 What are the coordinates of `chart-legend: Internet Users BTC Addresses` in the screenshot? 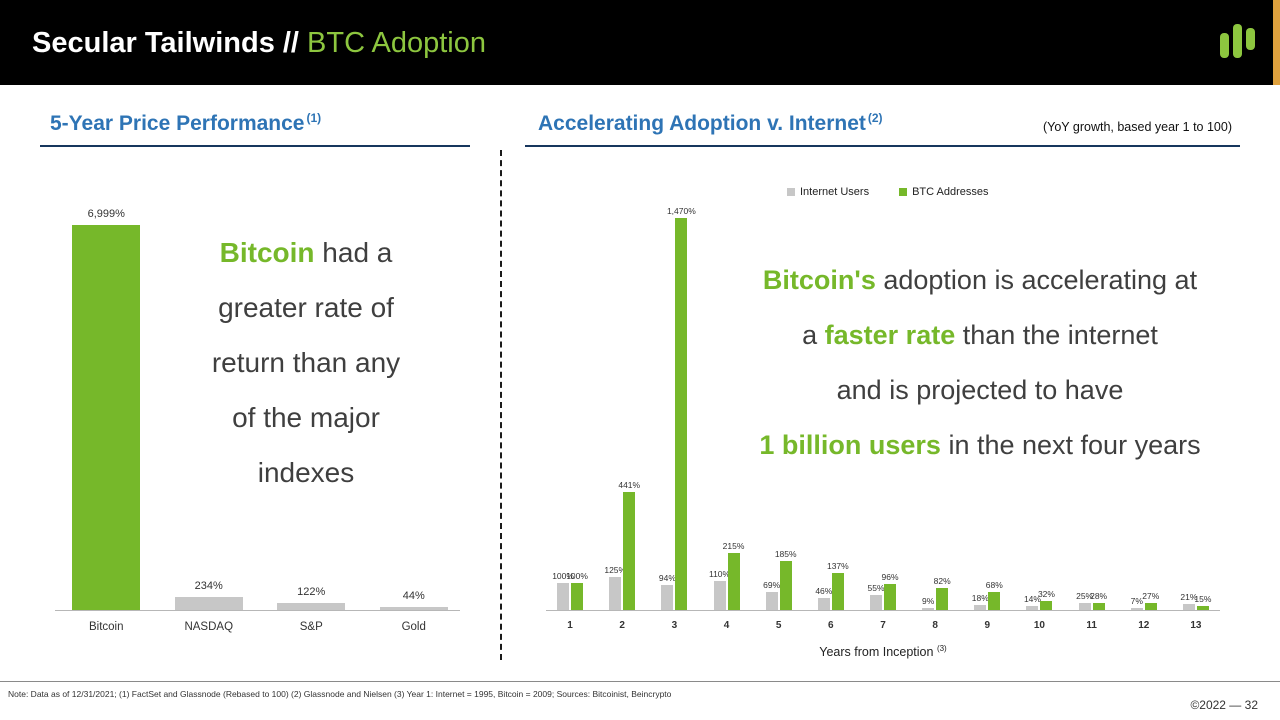 It's located at (888, 192).